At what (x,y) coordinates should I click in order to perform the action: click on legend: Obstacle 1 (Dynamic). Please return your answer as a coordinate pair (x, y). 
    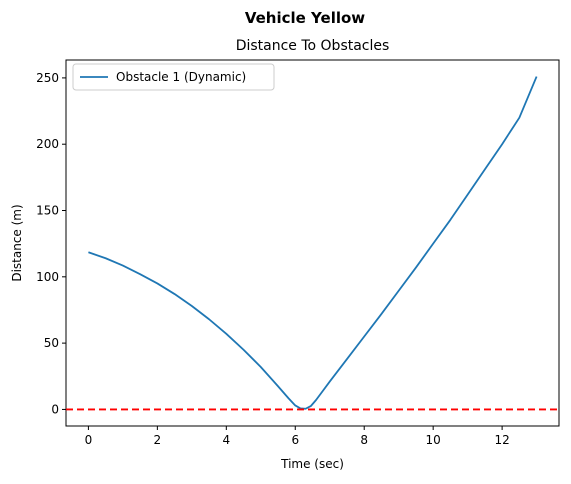
    Looking at the image, I should click on (173, 77).